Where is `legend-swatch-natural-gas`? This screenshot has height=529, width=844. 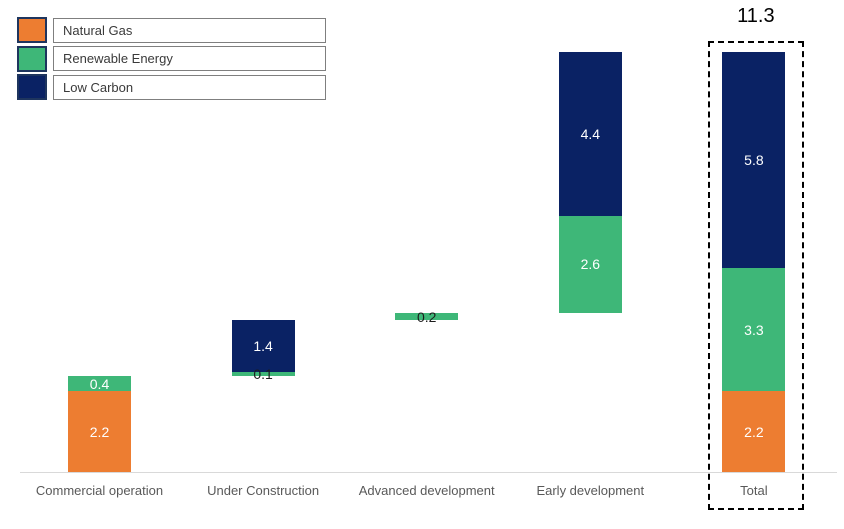 legend-swatch-natural-gas is located at coordinates (32, 30).